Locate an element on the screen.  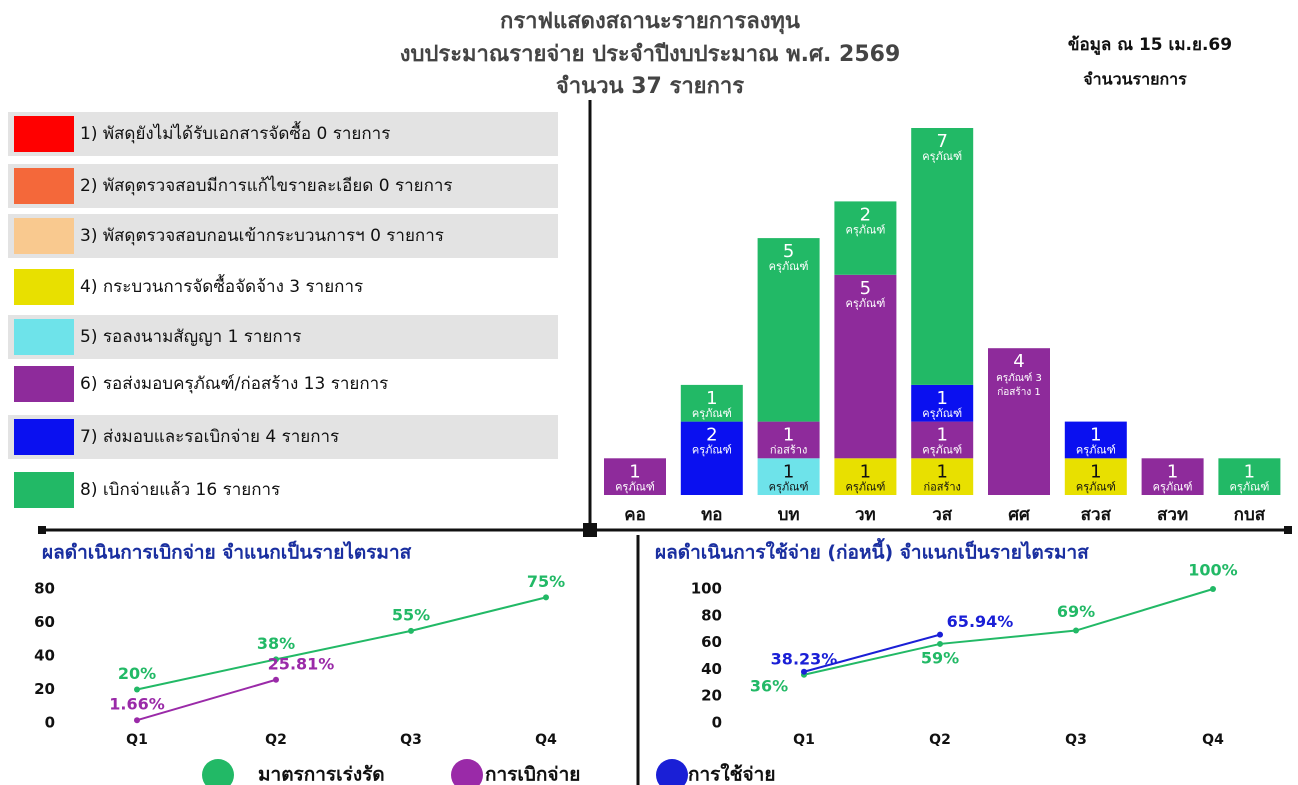
x-tick-label: บท is located at coordinates (789, 515).